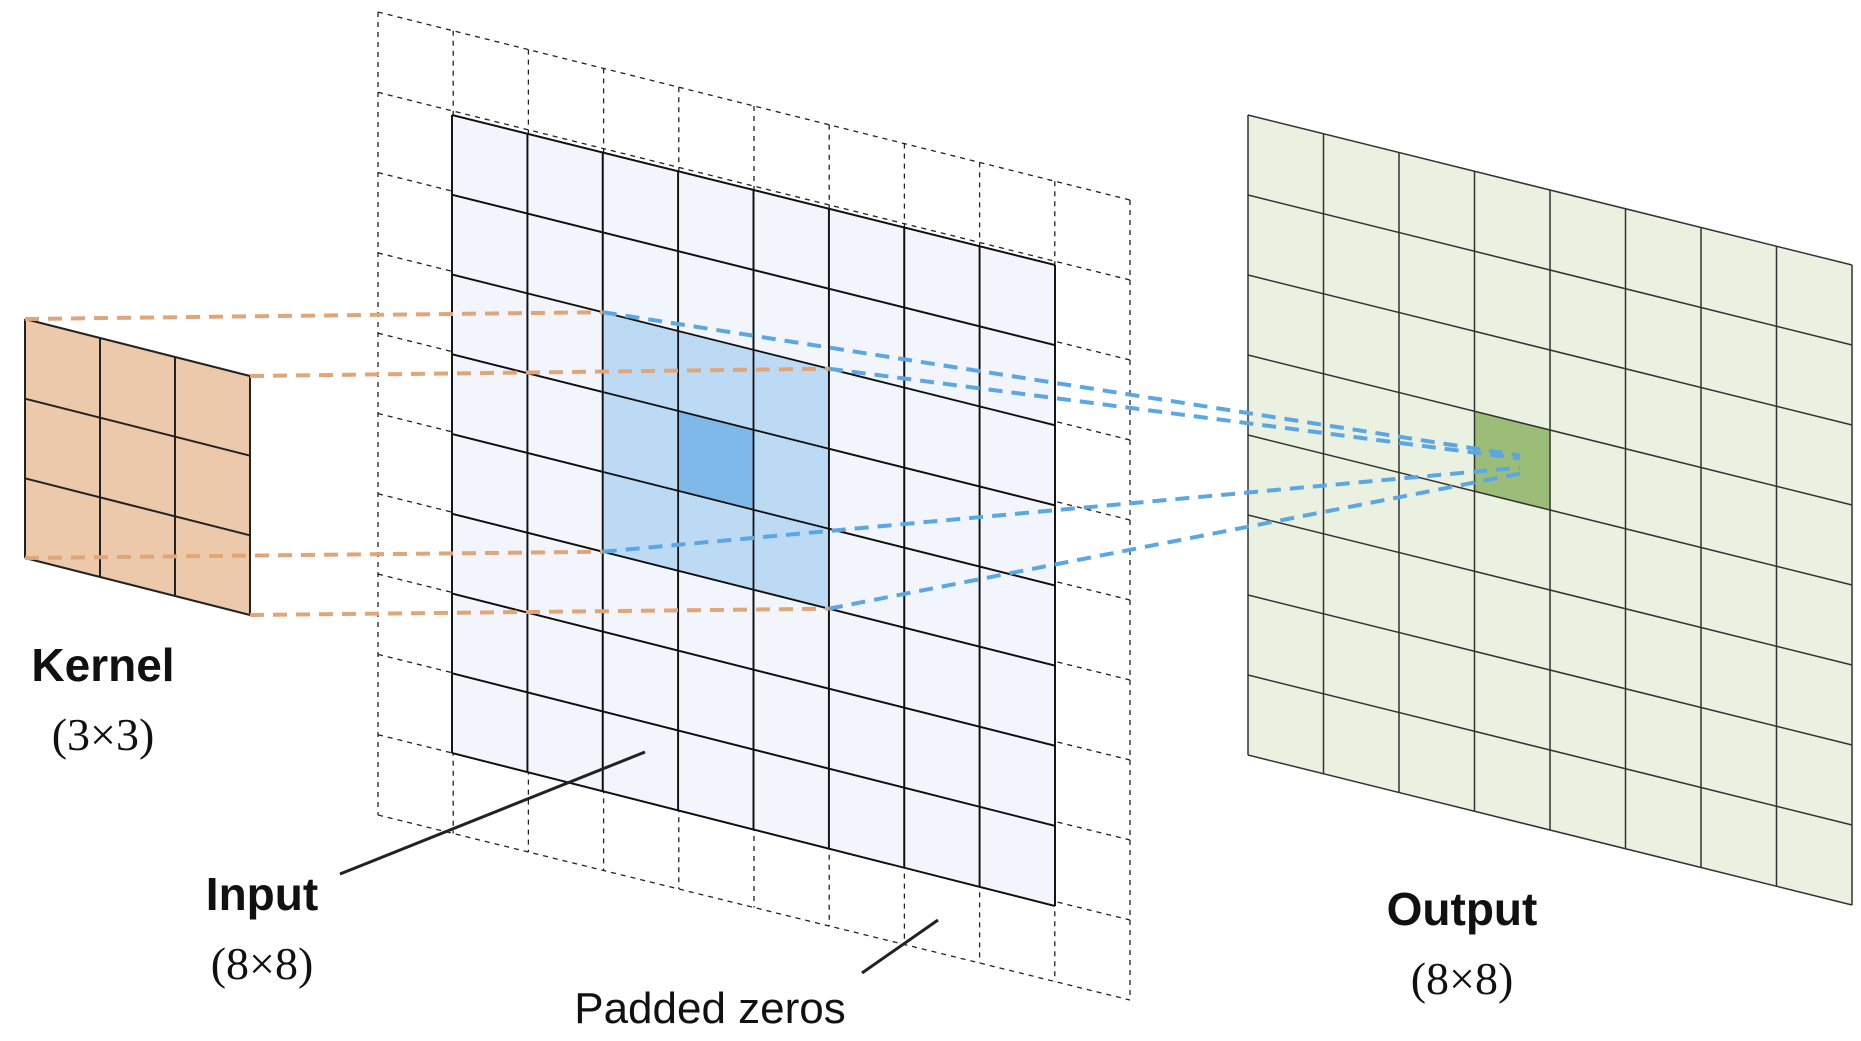  Describe the element at coordinates (1512, 460) in the screenshot. I see `output-highlight-cell` at that location.